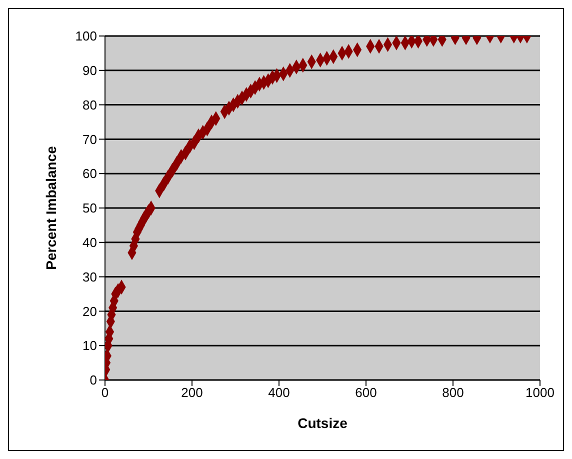 The image size is (572, 459). Describe the element at coordinates (279, 392) in the screenshot. I see `x-tick-label: 400` at that location.